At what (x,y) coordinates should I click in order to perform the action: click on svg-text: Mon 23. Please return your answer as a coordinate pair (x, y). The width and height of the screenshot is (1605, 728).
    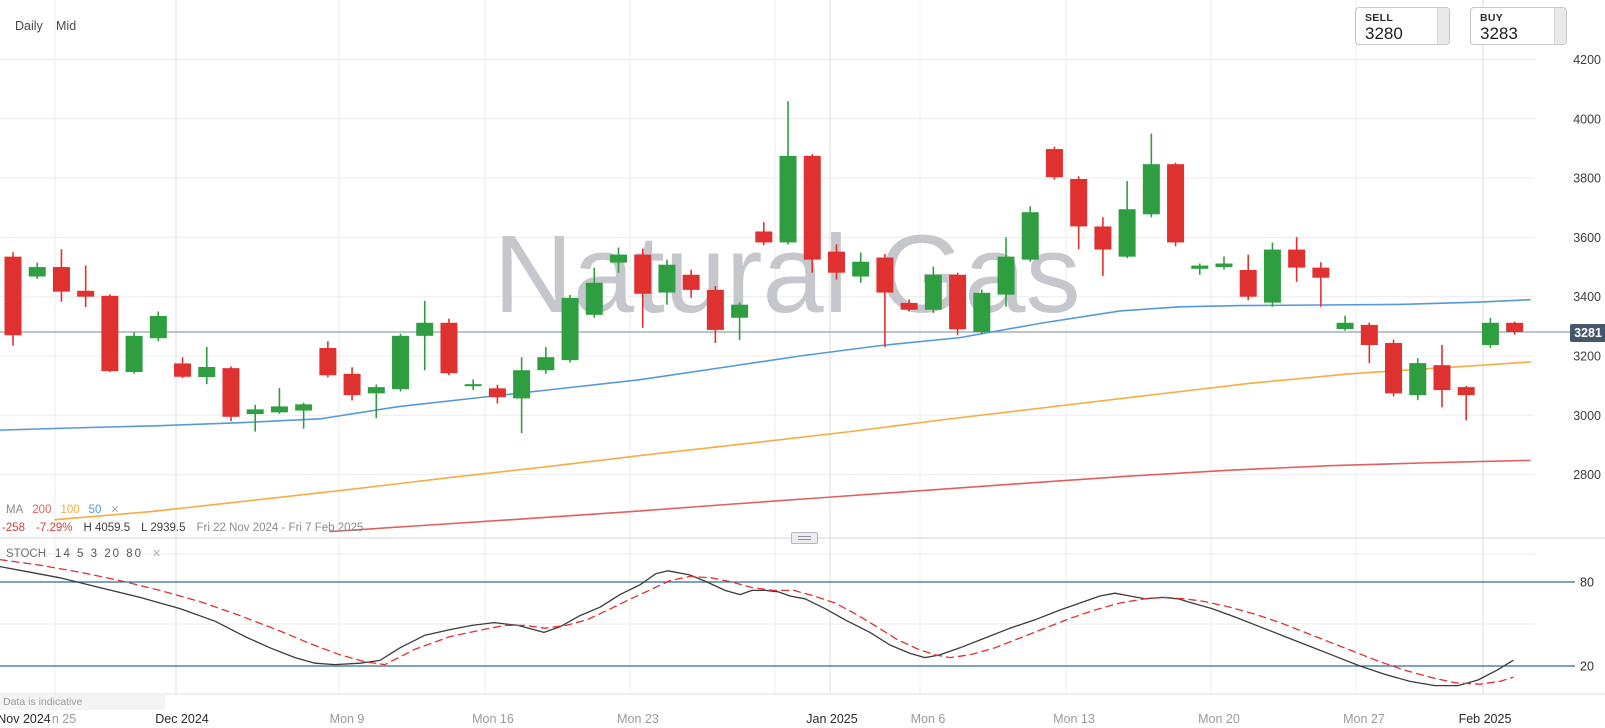
    Looking at the image, I should click on (638, 719).